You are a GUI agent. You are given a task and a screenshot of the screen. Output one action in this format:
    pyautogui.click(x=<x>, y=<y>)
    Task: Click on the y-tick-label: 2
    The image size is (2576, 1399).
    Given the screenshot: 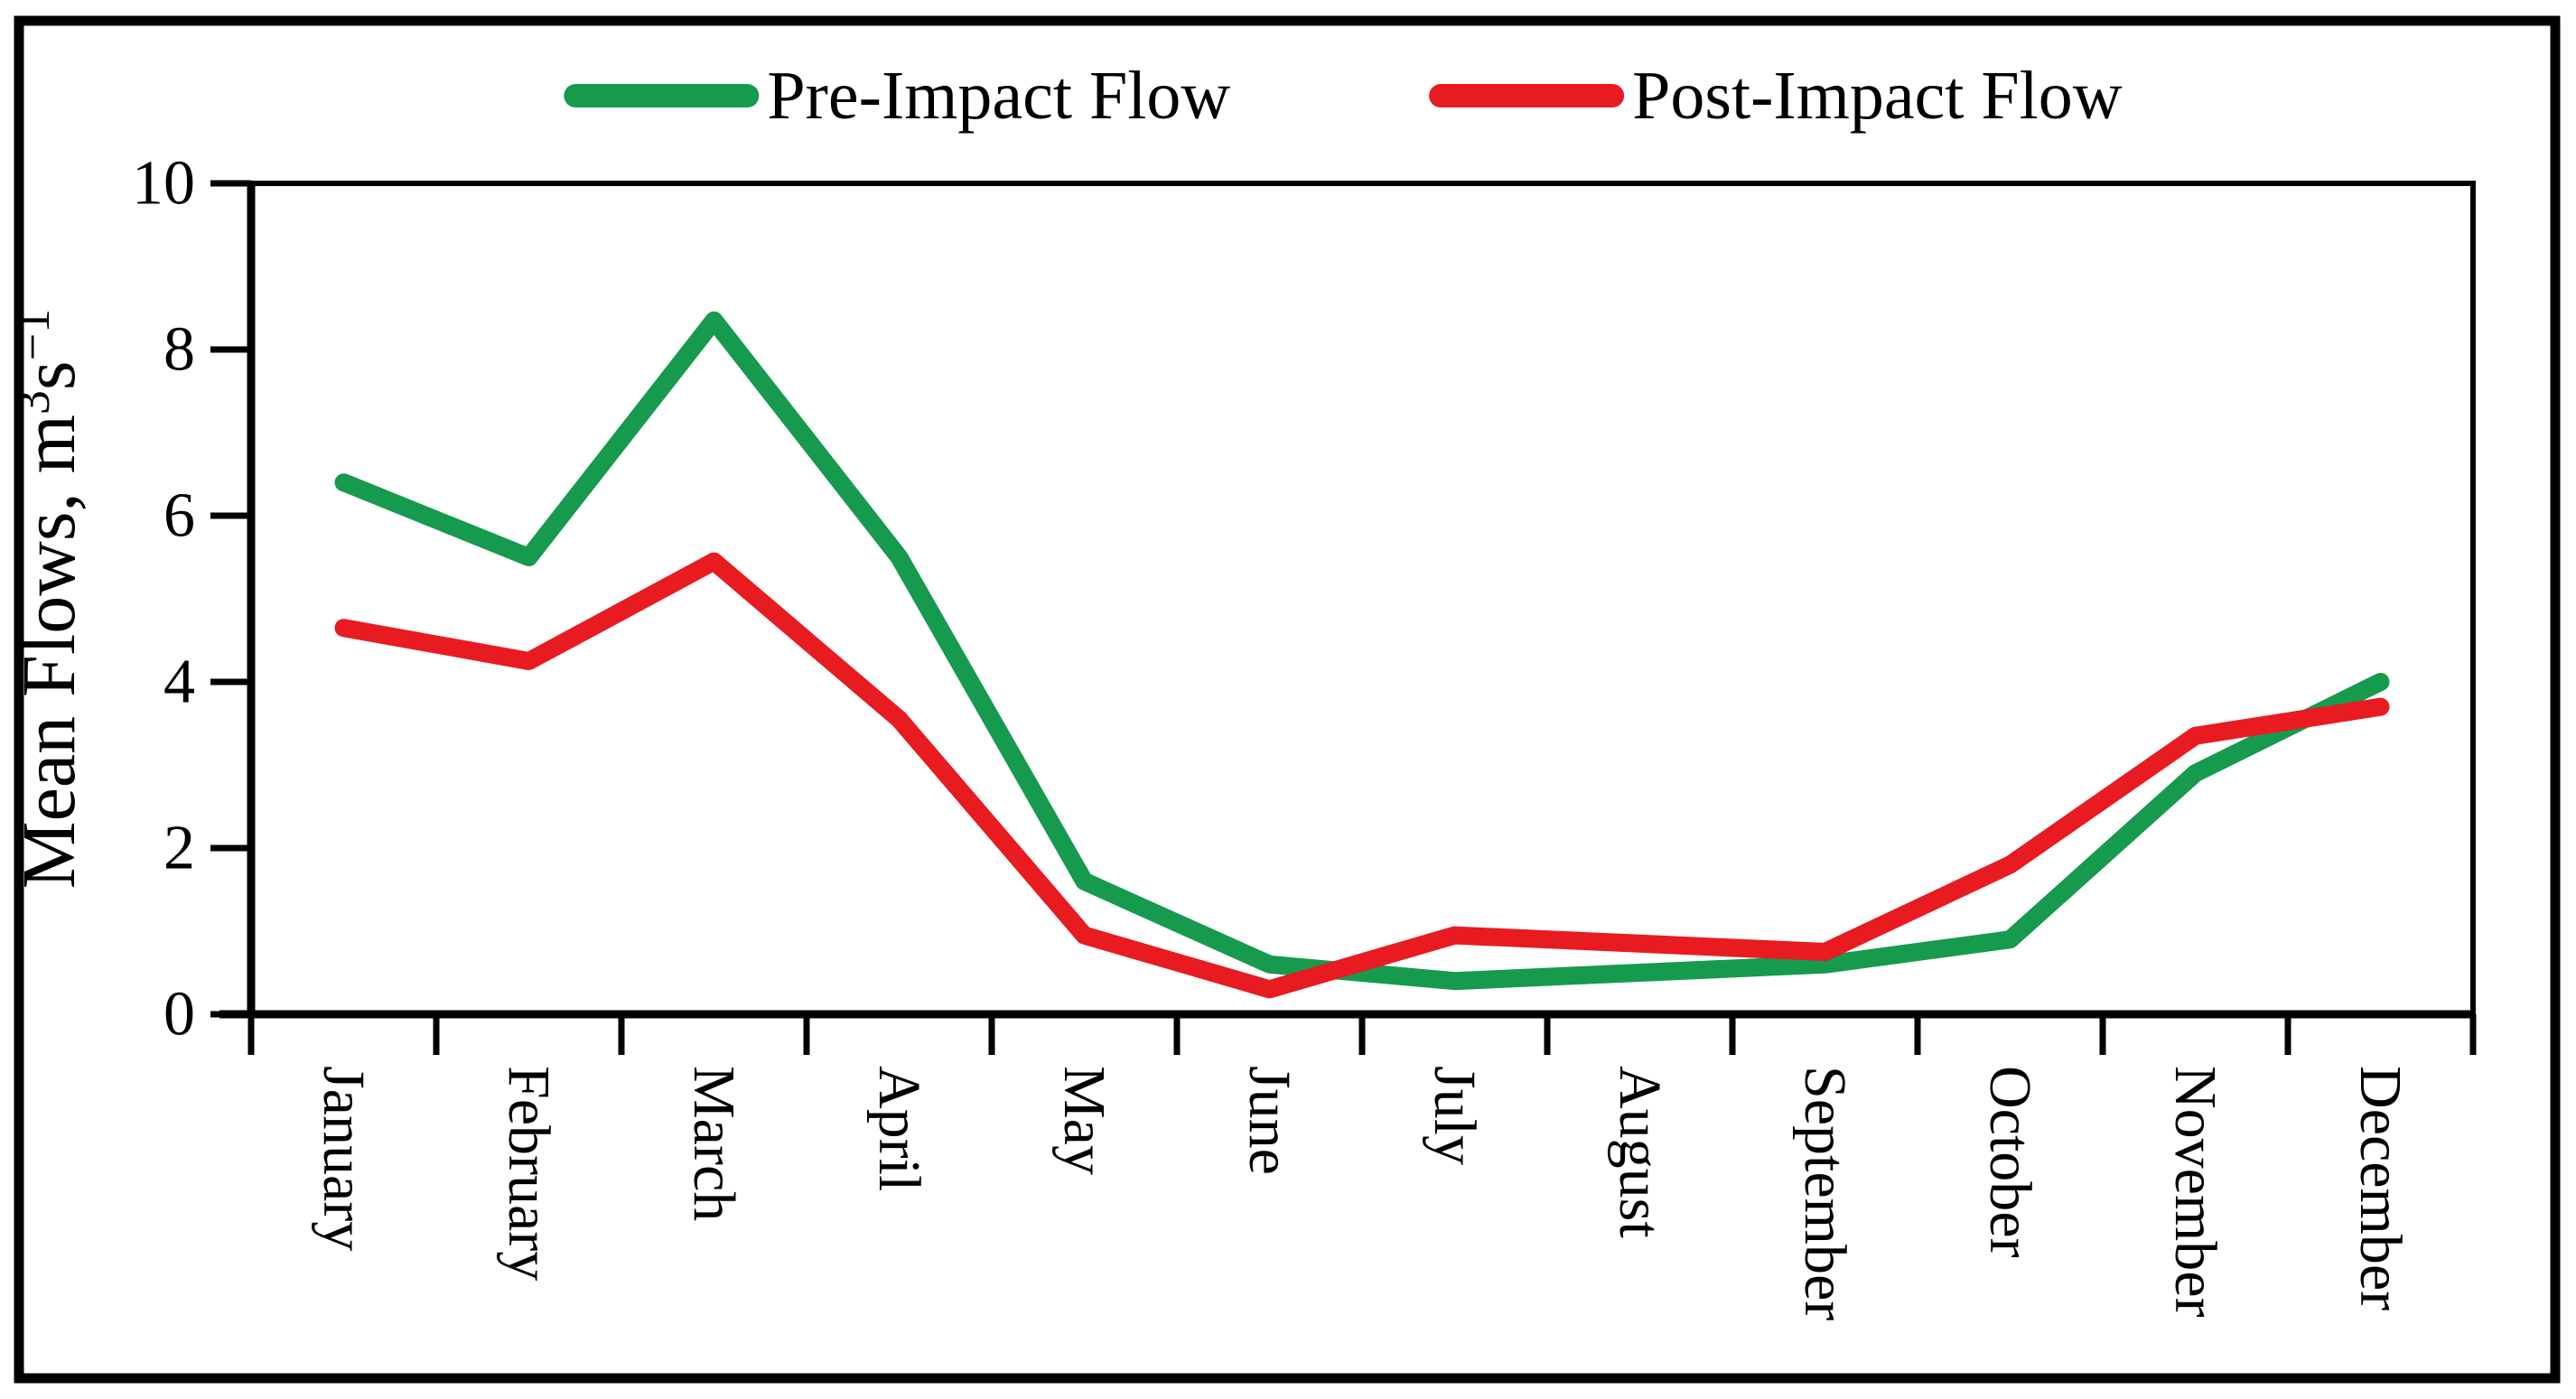 What is the action you would take?
    pyautogui.click(x=179, y=848)
    